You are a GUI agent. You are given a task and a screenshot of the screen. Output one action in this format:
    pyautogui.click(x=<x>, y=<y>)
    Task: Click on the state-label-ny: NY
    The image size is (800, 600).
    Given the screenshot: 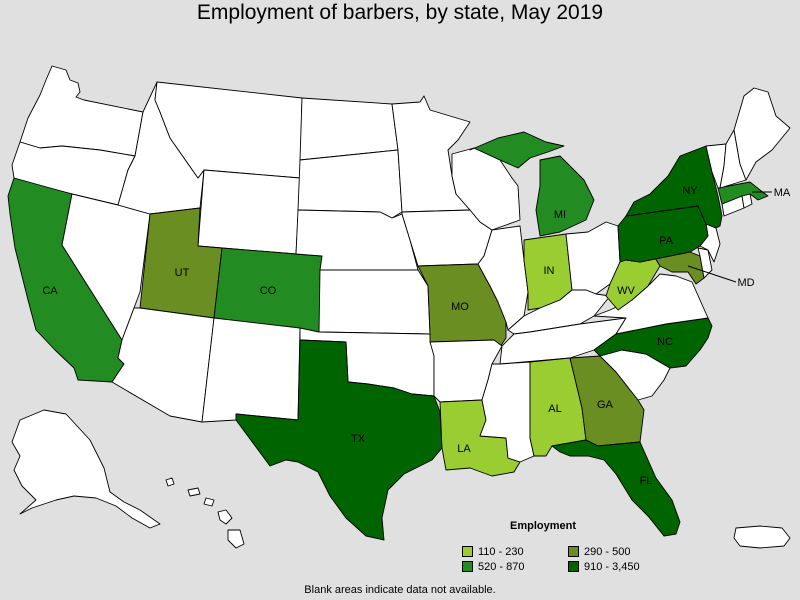 What is the action you would take?
    pyautogui.click(x=690, y=191)
    